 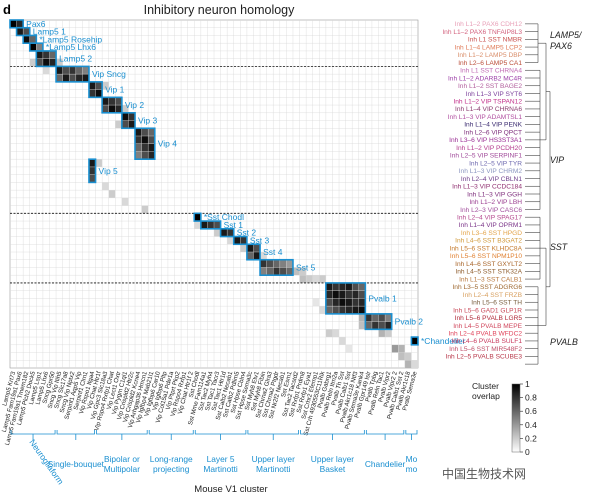 What do you see at coordinates (491, 179) in the screenshot?
I see `row-label: Inh L2–4 VIP CBLN1` at bounding box center [491, 179].